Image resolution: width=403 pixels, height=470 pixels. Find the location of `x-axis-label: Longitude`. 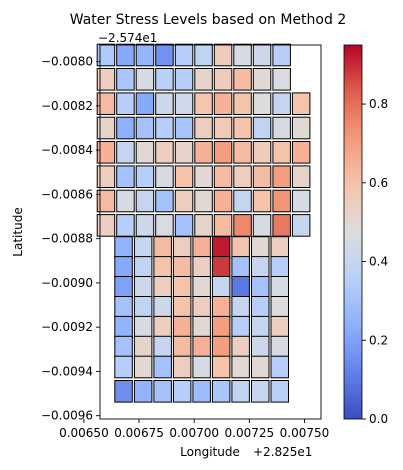

x-axis-label: Longitude is located at coordinates (210, 452).